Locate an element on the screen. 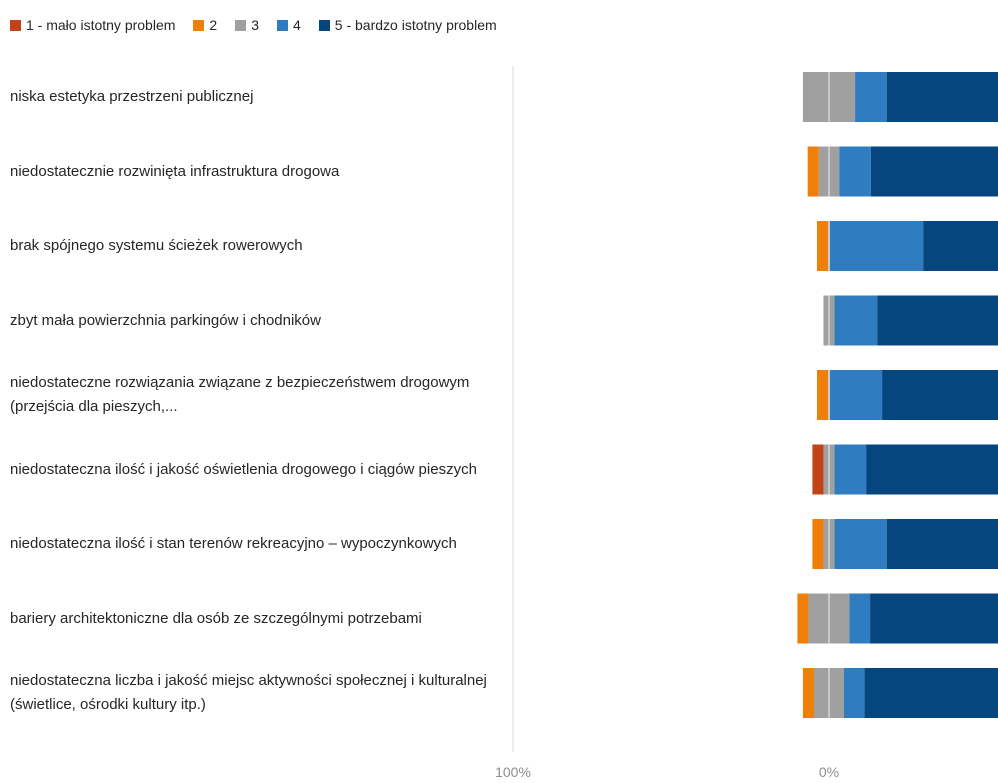 This screenshot has width=998, height=783. category-label: brak spójnego systemu ścieżek rowerowych is located at coordinates (156, 245).